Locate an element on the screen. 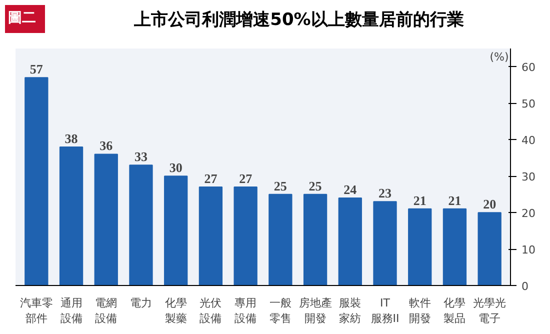 This screenshot has height=334, width=550. y-tick-label: 60 is located at coordinates (529, 67).